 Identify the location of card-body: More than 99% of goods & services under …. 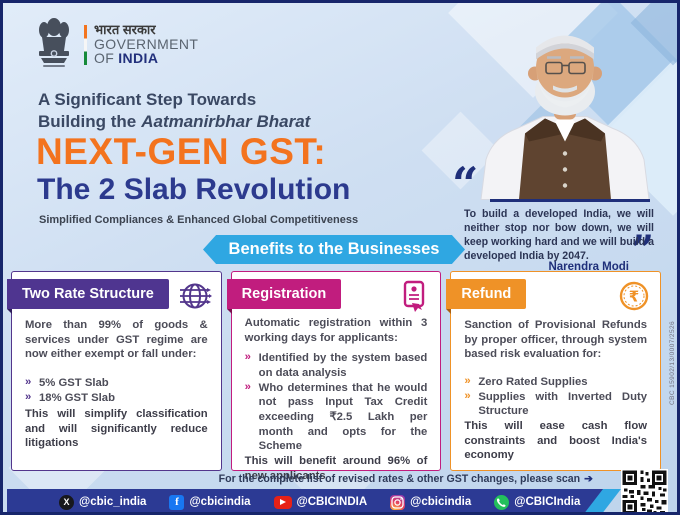
(116, 340).